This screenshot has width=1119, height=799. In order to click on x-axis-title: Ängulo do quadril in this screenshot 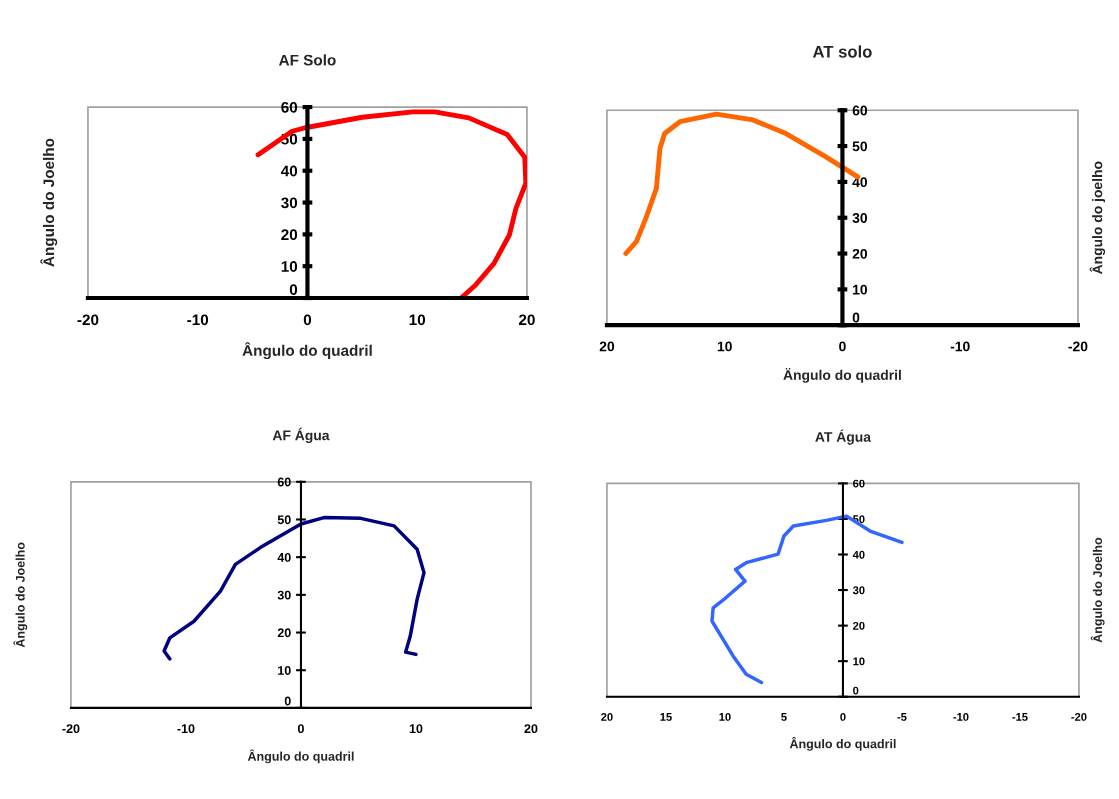, I will do `click(842, 375)`.